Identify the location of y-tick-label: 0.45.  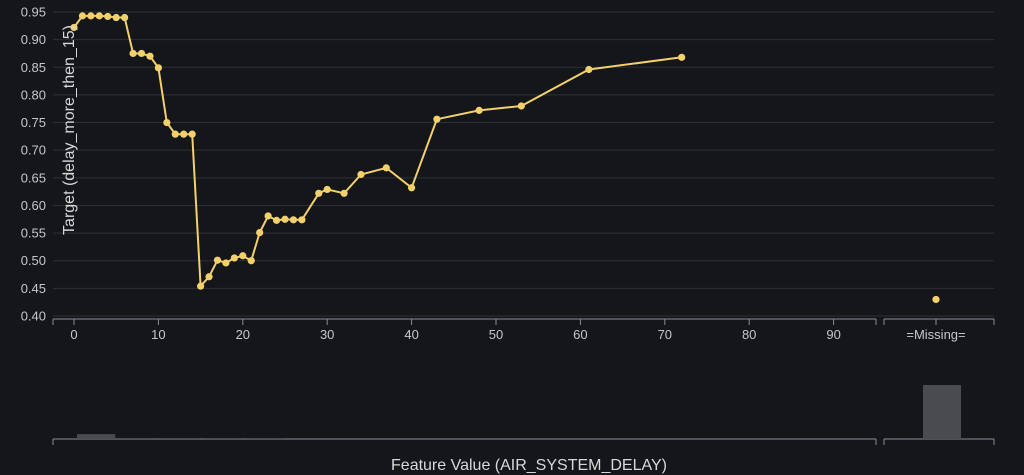
(33, 288).